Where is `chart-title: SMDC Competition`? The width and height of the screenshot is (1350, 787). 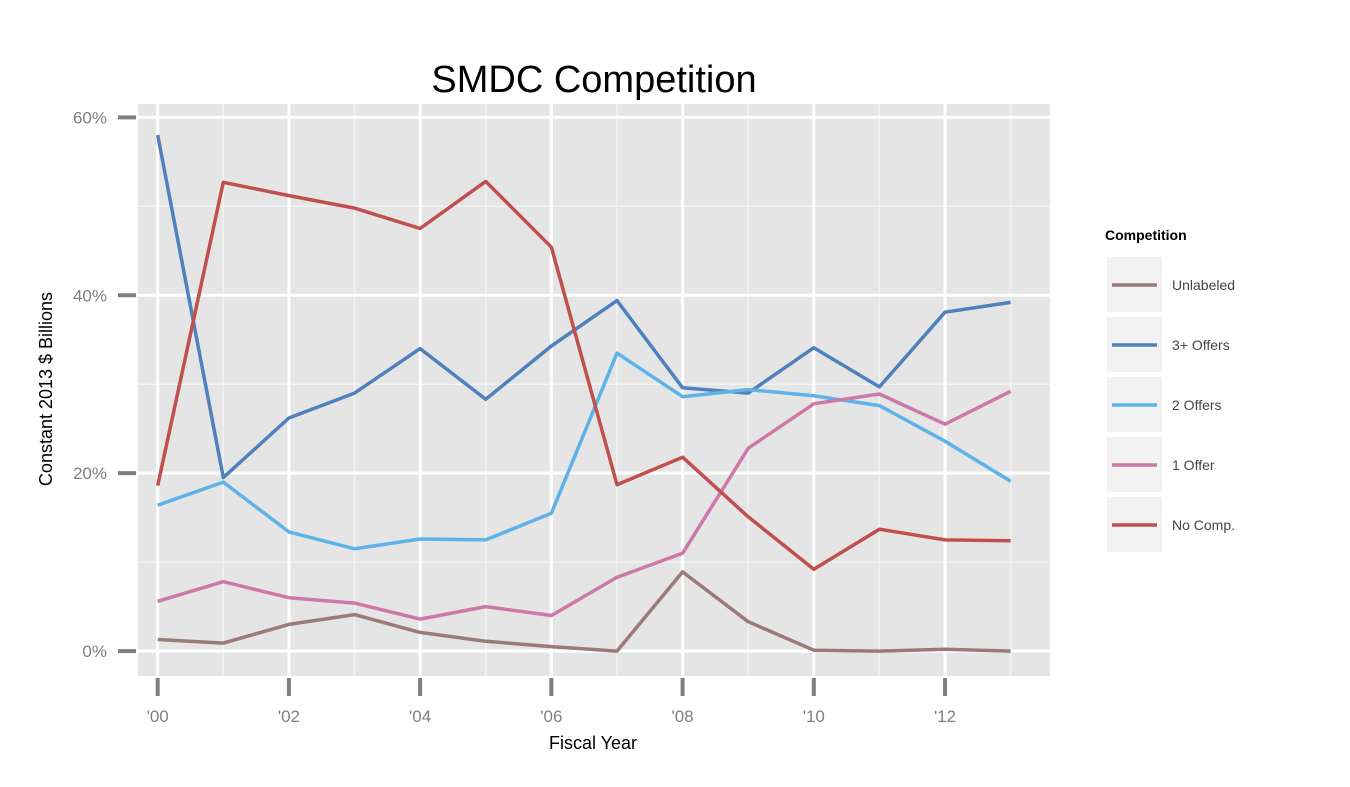 chart-title: SMDC Competition is located at coordinates (593, 80).